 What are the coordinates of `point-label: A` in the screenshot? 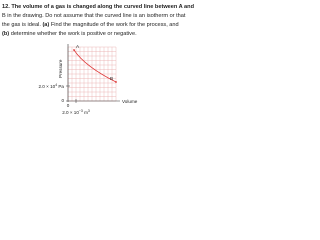 It's located at (78, 46).